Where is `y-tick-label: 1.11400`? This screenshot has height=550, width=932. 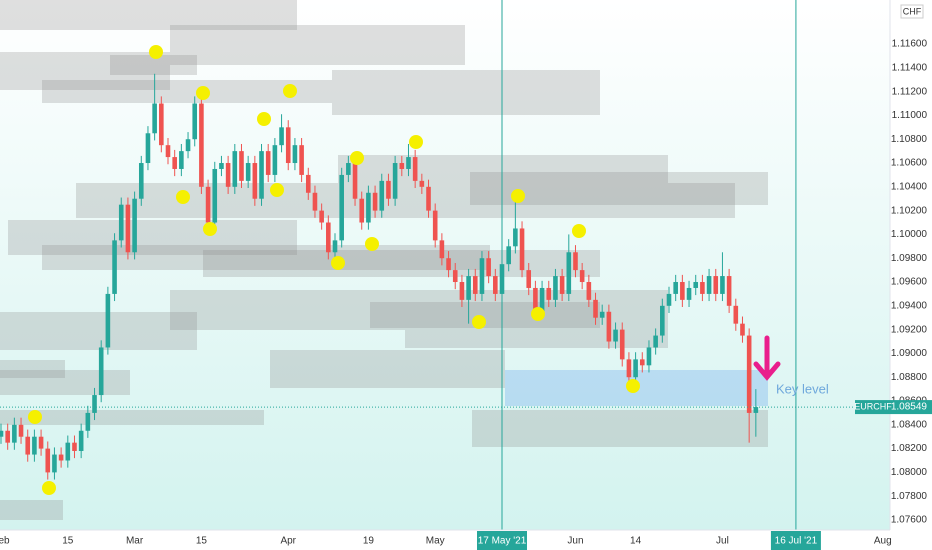 y-tick-label: 1.11400 is located at coordinates (910, 67).